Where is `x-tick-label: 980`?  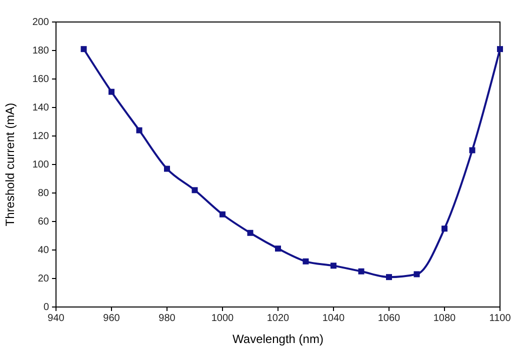 x-tick-label: 980 is located at coordinates (167, 318).